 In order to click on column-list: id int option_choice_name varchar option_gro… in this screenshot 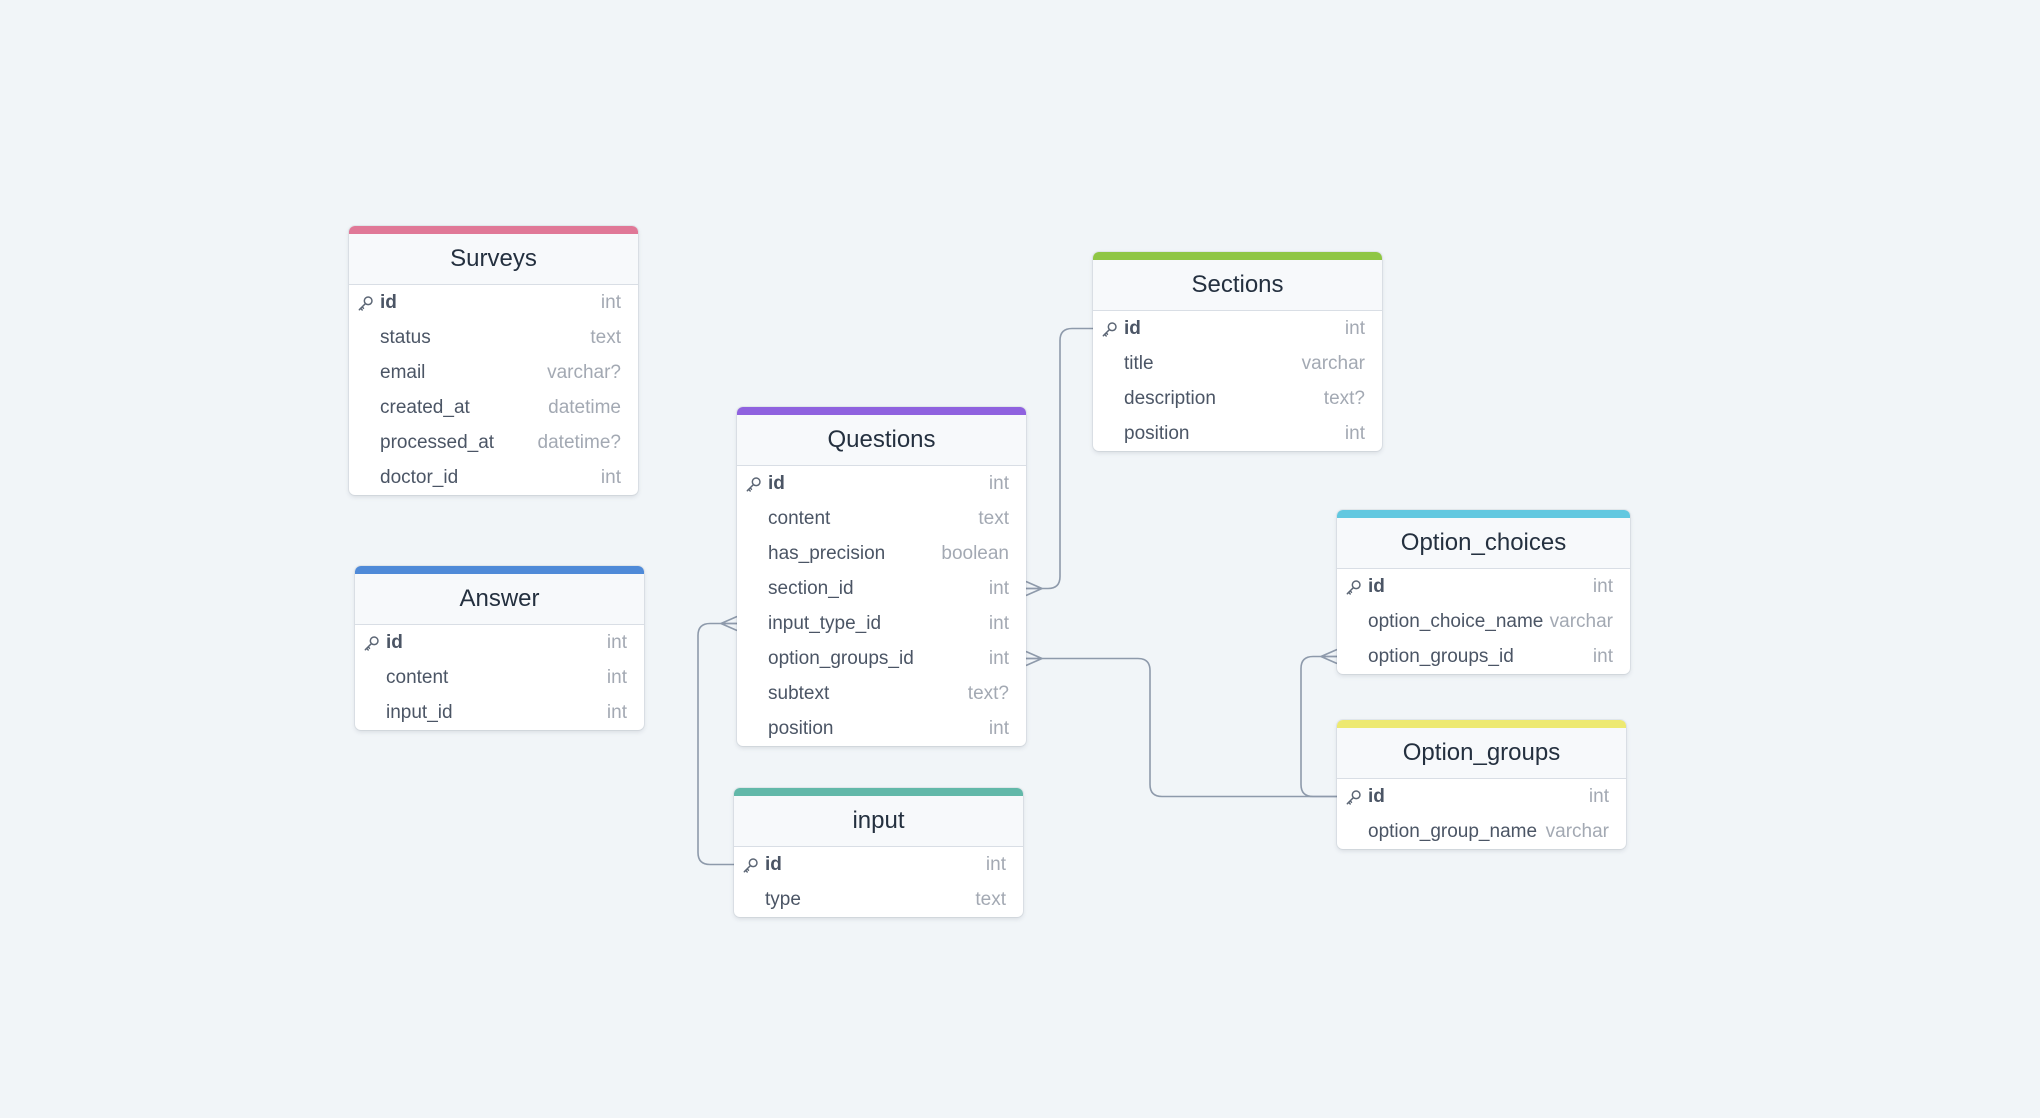, I will do `click(1483, 621)`.